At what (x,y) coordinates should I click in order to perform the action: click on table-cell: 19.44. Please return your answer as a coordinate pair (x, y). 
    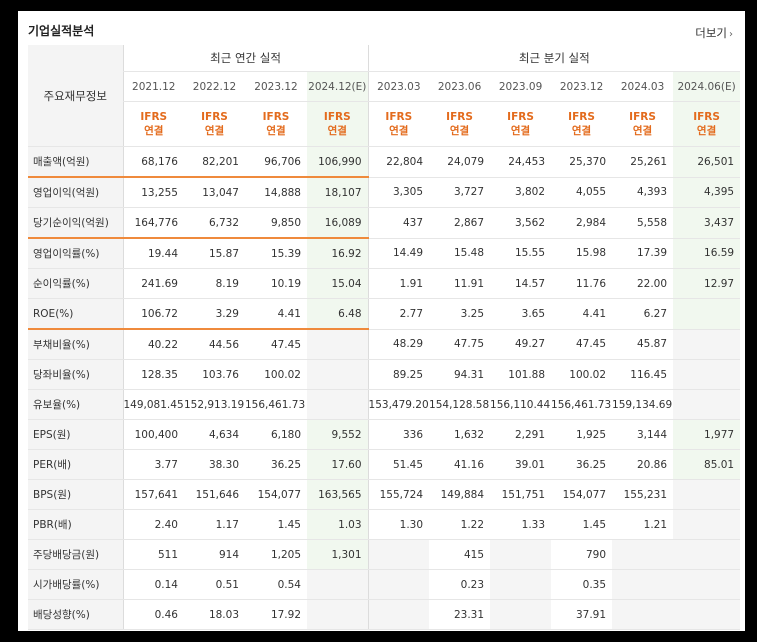
    Looking at the image, I should click on (153, 253).